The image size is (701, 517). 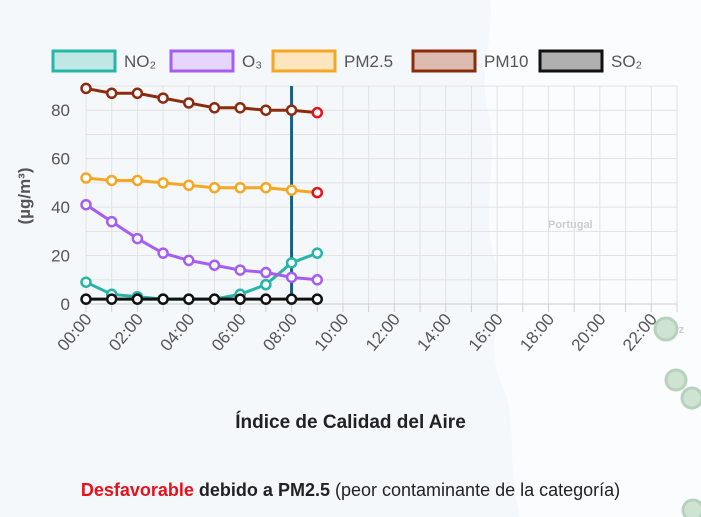 What do you see at coordinates (332, 332) in the screenshot?
I see `x-tick-label: 10:00` at bounding box center [332, 332].